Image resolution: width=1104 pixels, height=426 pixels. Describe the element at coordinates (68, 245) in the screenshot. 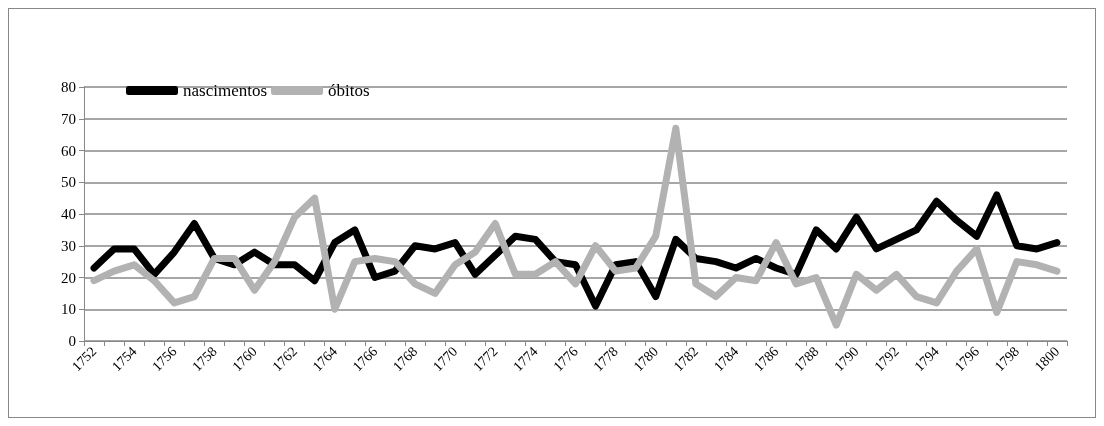

I see `y-tick-label: 30` at that location.